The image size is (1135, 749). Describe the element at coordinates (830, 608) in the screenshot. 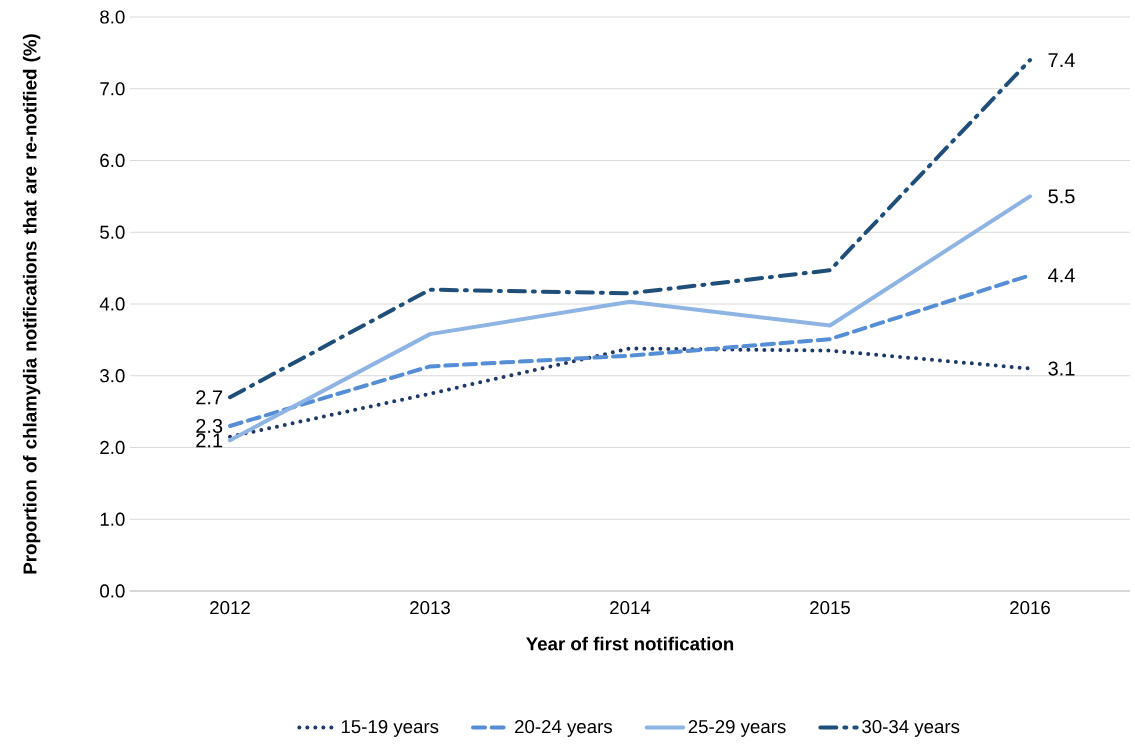

I see `x-tick-label: 2015` at that location.